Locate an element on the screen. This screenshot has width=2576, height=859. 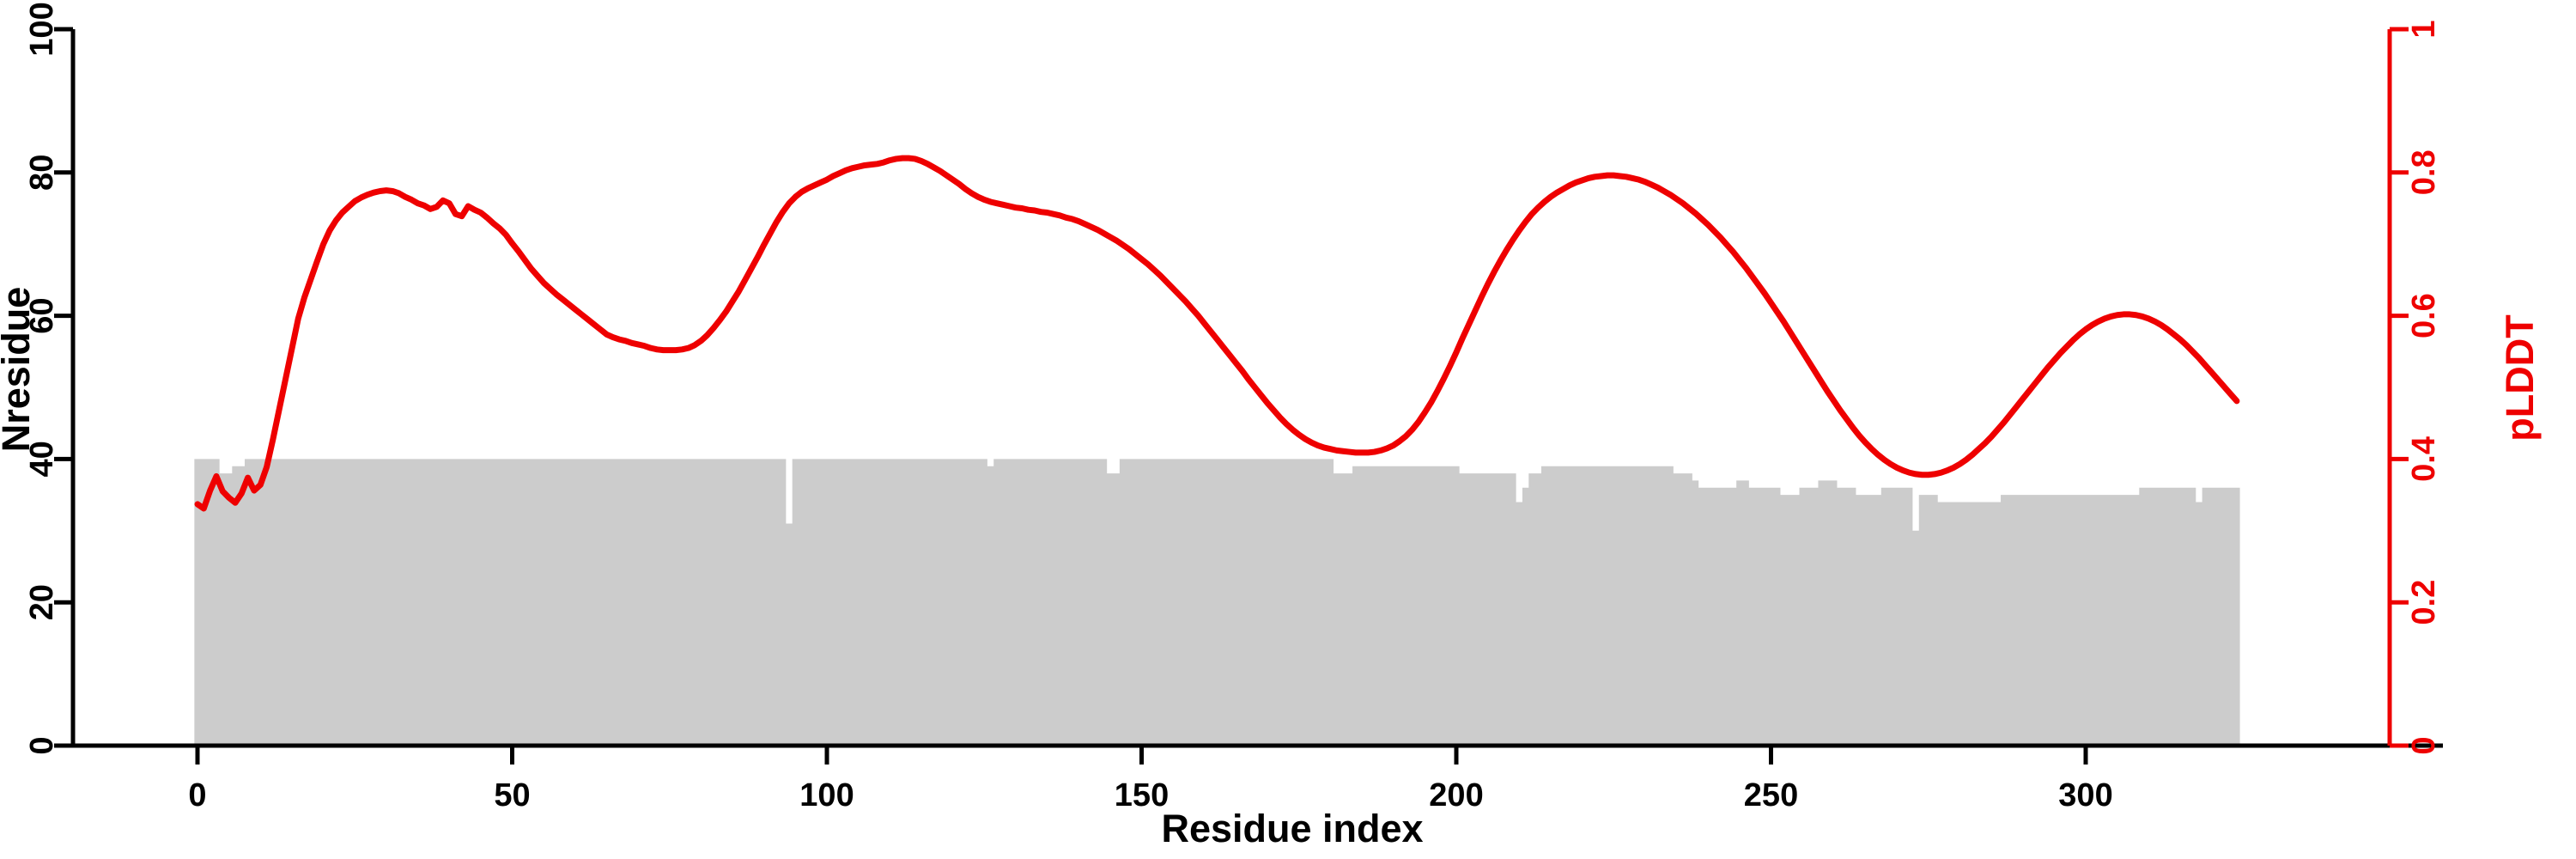
right-axis: 0 0.2 0.4 0.6 0.8 1 is located at coordinates (2414, 388).